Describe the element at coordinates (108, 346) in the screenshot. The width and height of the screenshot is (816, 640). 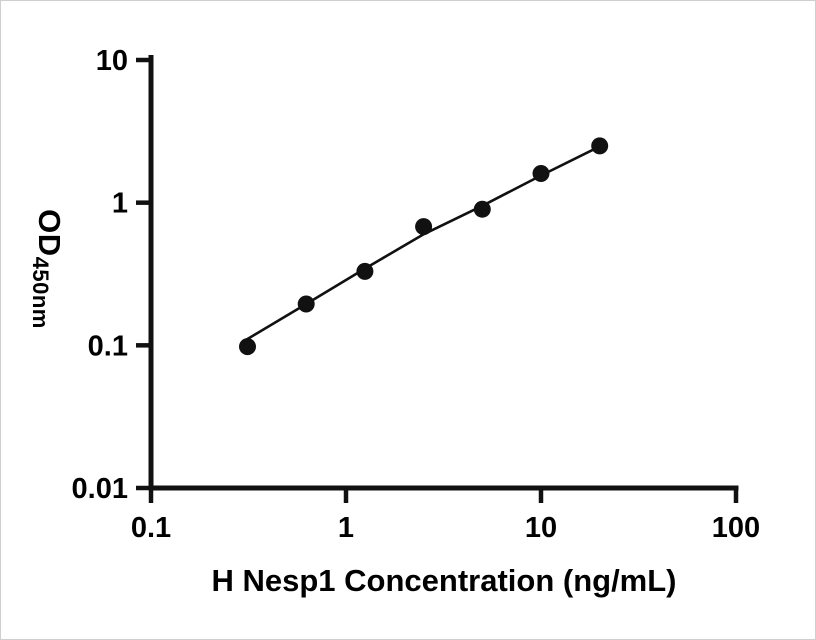
I see `y-tick-label: 0.1` at that location.